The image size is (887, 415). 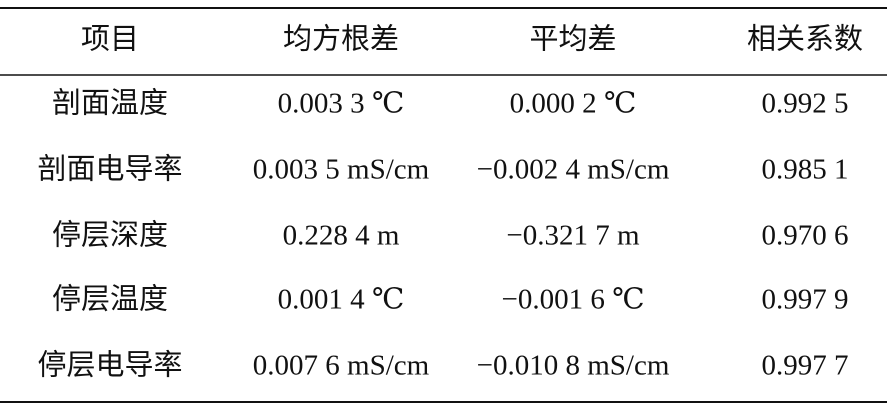 I want to click on cell: 0.003 5 mS/cm, so click(x=341, y=170).